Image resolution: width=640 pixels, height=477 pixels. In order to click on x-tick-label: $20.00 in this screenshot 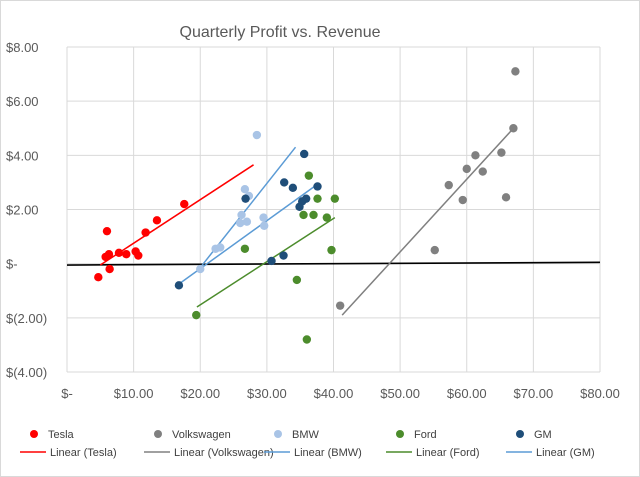, I will do `click(200, 393)`.